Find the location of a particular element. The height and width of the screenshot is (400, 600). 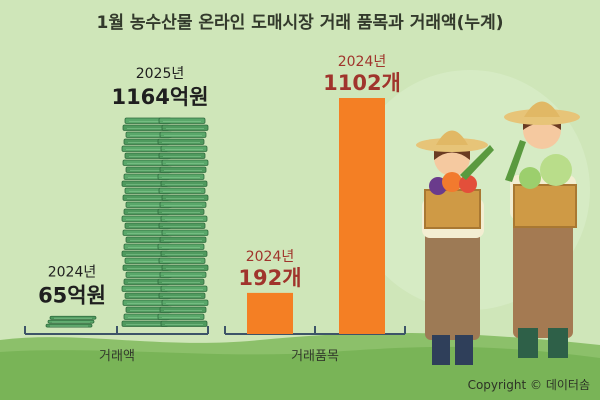

trade-items-data-label: 192개 is located at coordinates (269, 278).